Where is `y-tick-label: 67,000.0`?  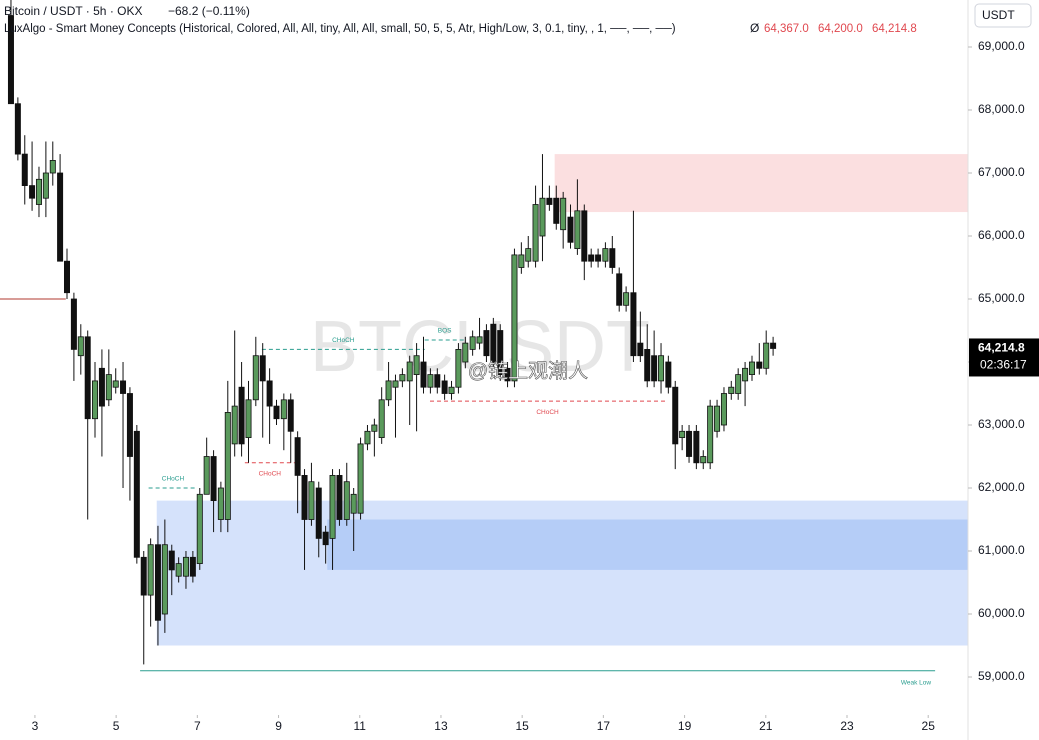
y-tick-label: 67,000.0 is located at coordinates (1001, 172).